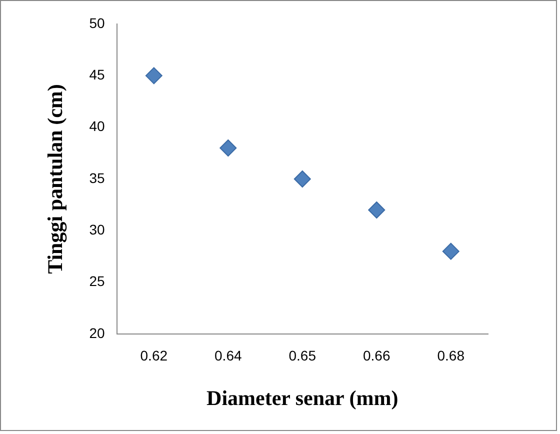  Describe the element at coordinates (302, 355) in the screenshot. I see `x-tick-label: 0.65` at that location.